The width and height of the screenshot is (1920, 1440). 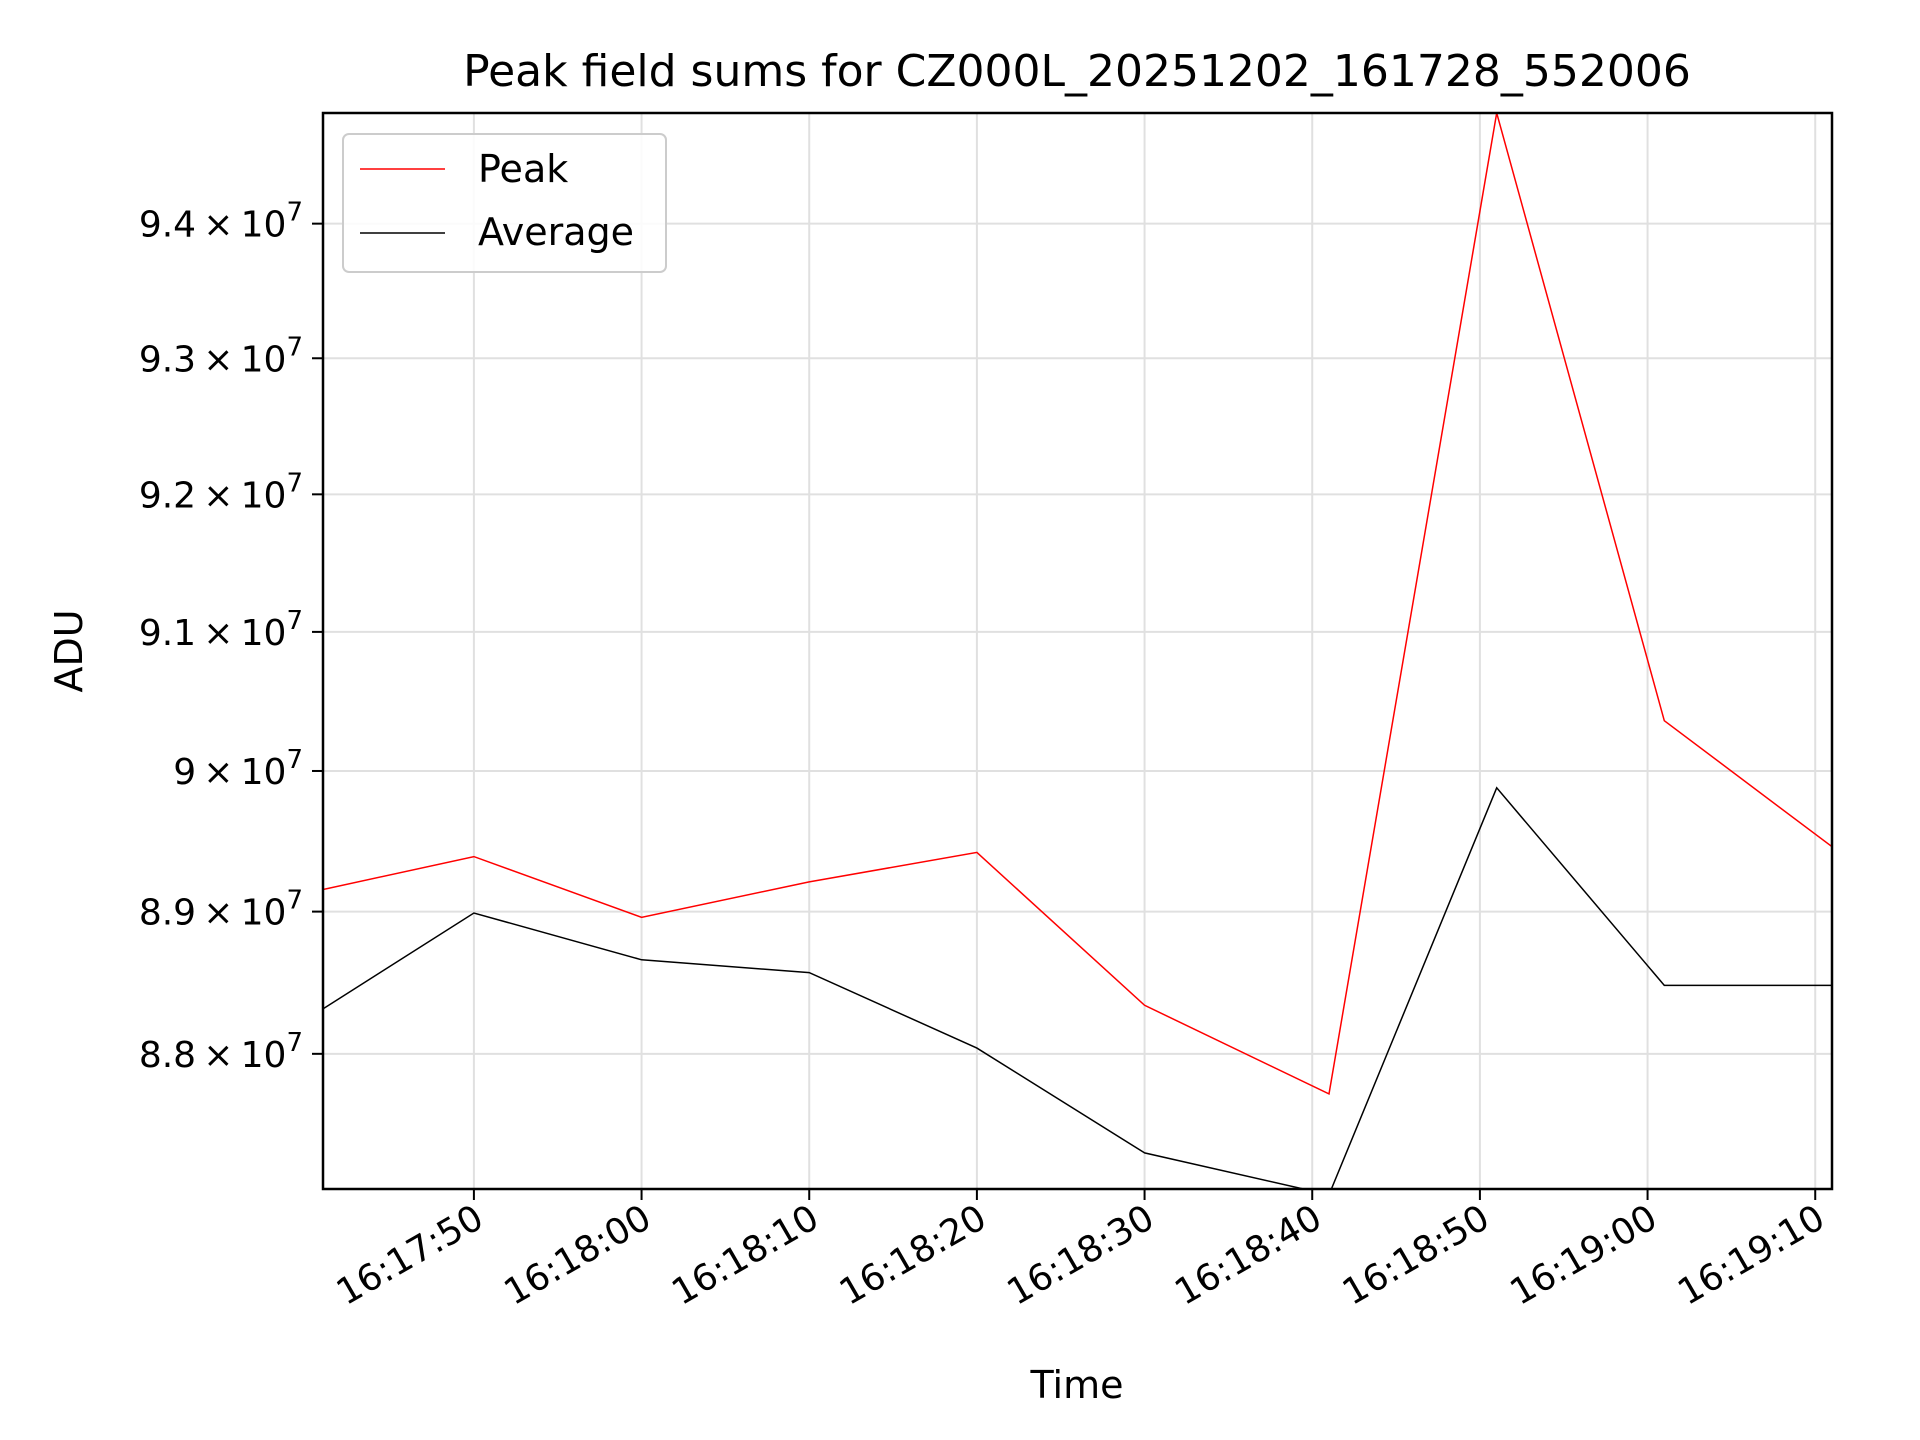 I want to click on y-tick-mantissa: 9.3, so click(x=167, y=359).